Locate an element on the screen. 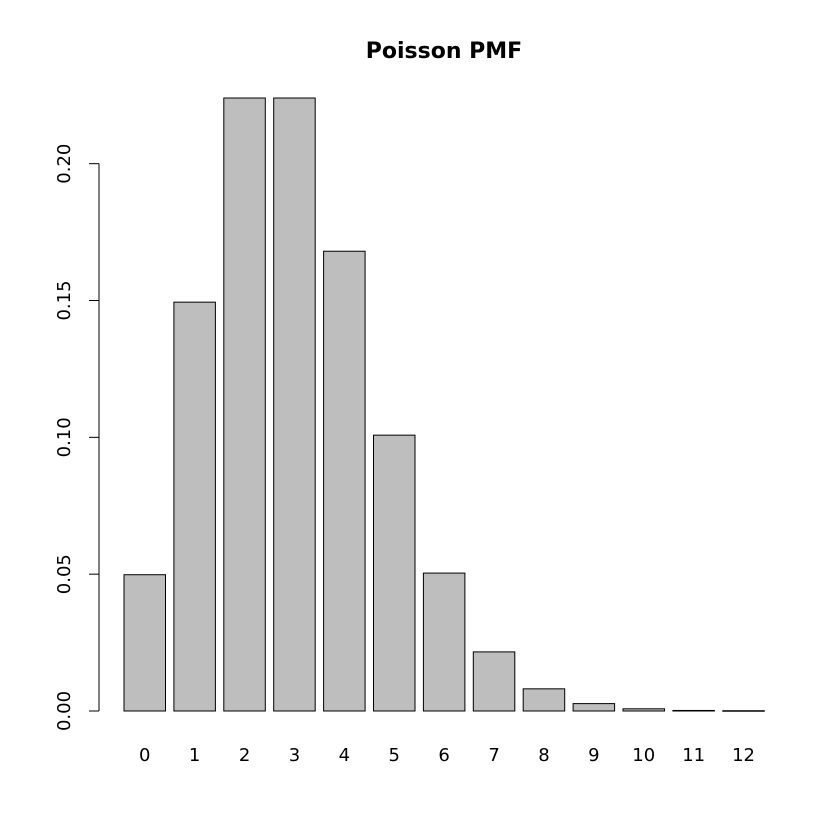  x-tick-label: 4 is located at coordinates (344, 755).